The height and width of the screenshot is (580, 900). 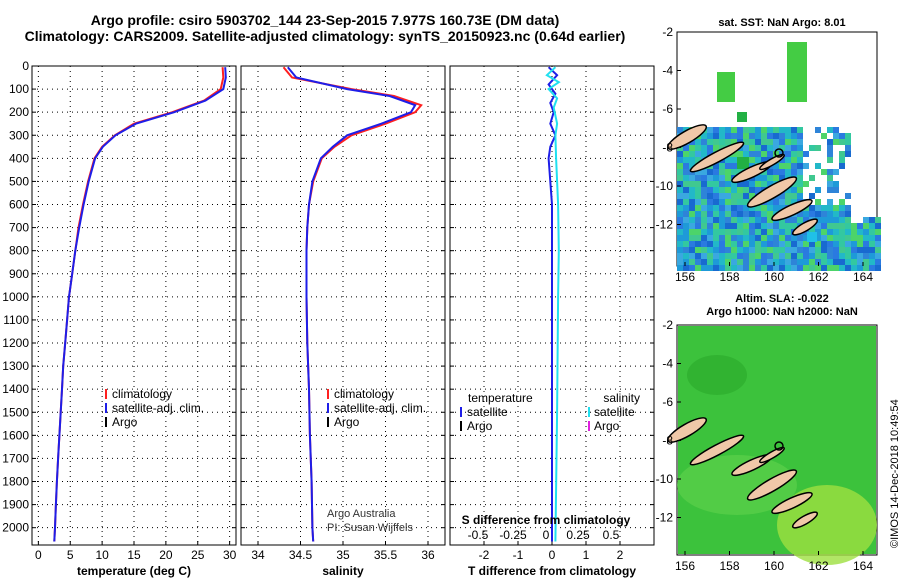 I want to click on top-tick-label: 0.5, so click(x=611, y=535).